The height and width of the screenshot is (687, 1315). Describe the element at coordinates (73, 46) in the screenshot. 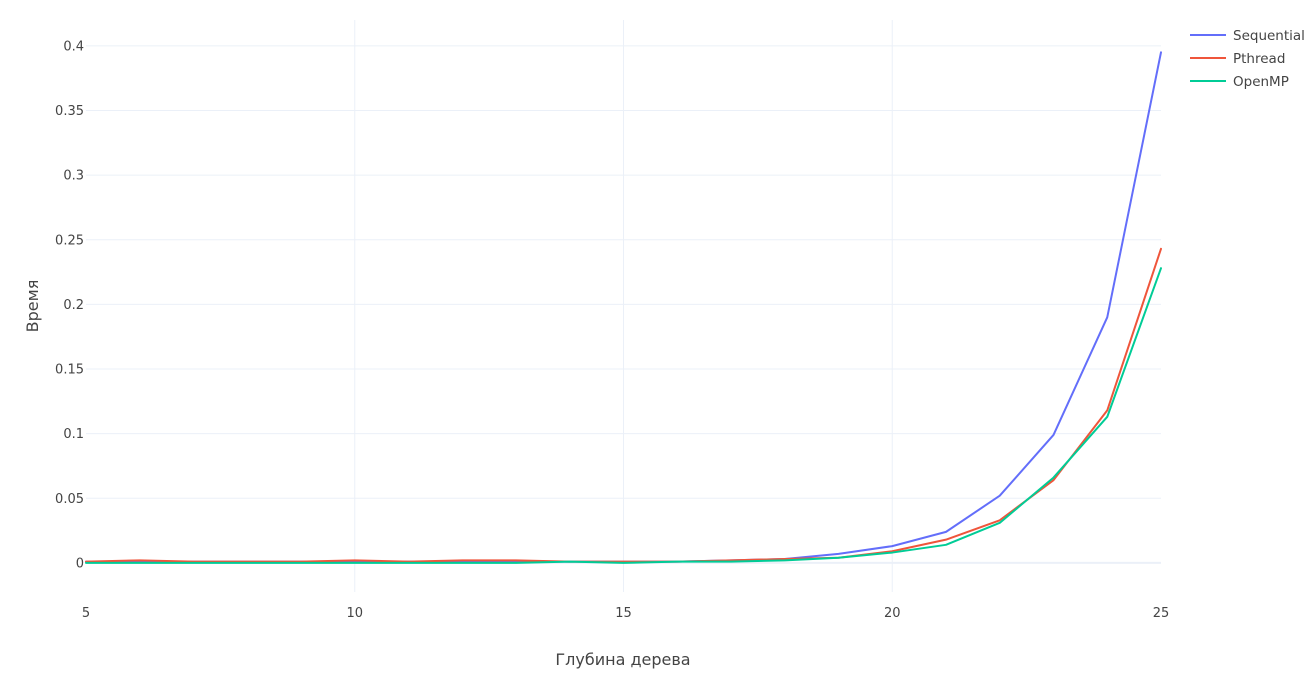

I see `y-tick-label: 0.4` at that location.